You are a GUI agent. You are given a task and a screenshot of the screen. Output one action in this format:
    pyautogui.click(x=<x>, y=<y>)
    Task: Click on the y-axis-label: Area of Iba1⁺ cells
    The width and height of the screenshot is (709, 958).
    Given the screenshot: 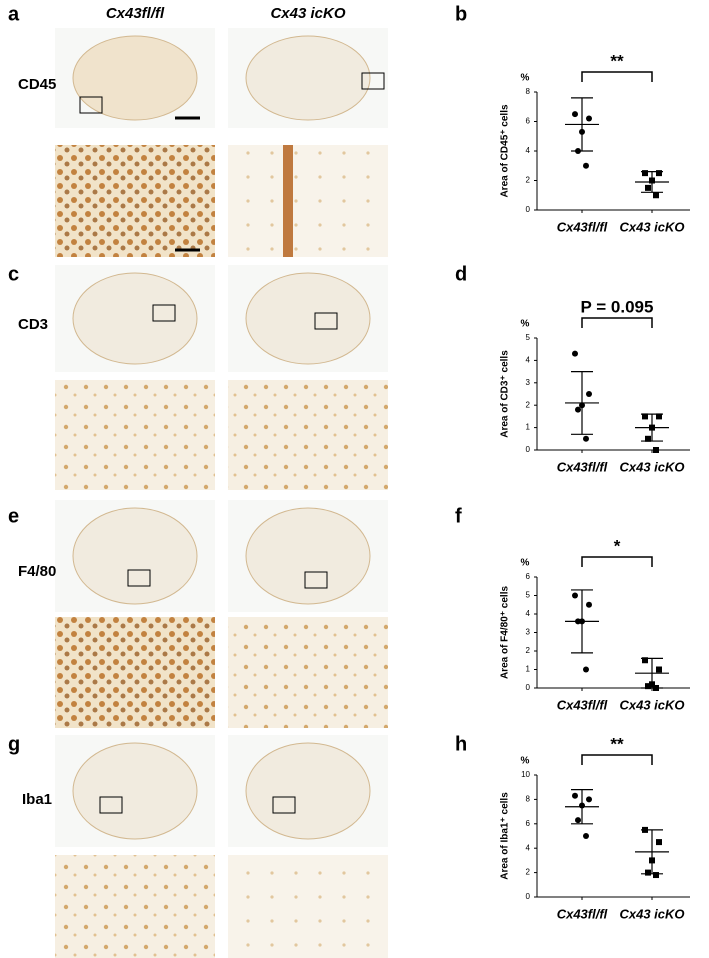 What is the action you would take?
    pyautogui.click(x=505, y=836)
    